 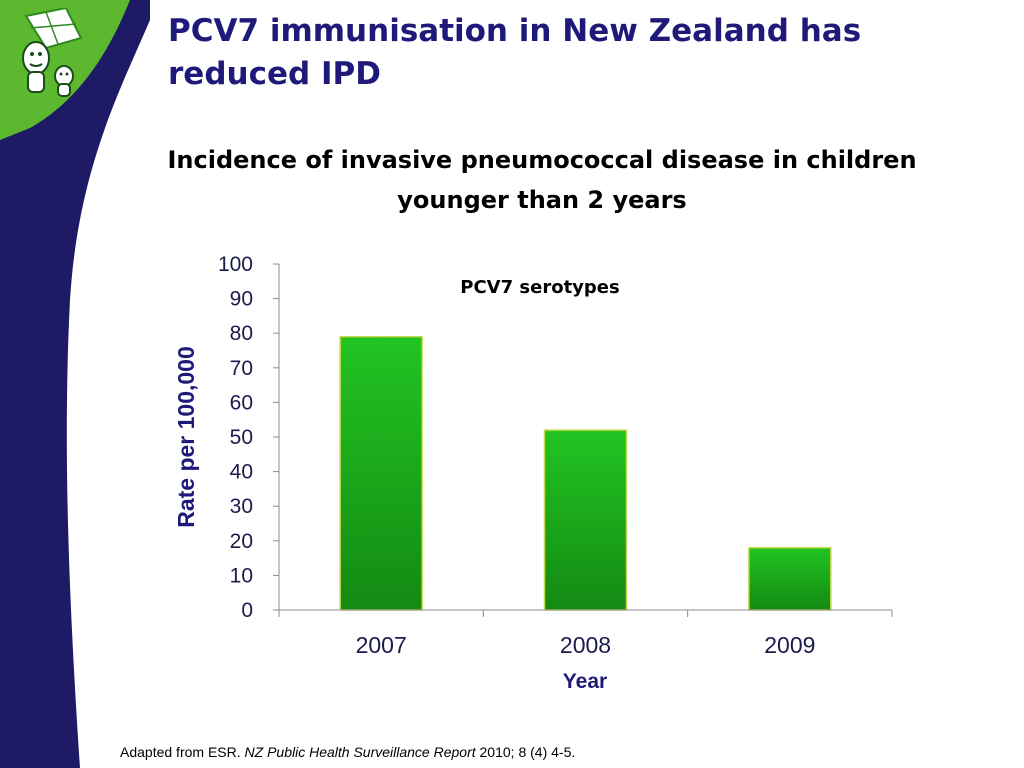 I want to click on bar-2007, so click(x=381, y=473).